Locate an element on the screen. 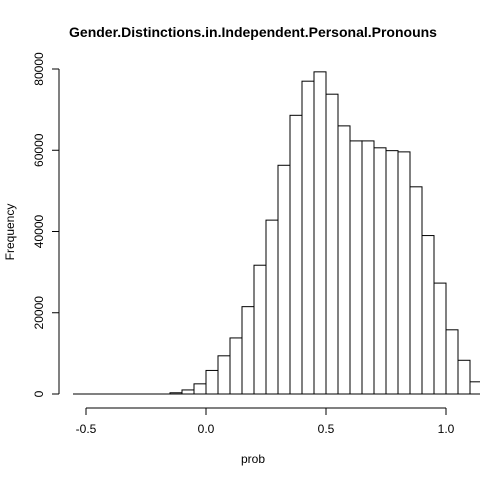 The height and width of the screenshot is (480, 480). y-axis-label: Frequency is located at coordinates (10, 232).